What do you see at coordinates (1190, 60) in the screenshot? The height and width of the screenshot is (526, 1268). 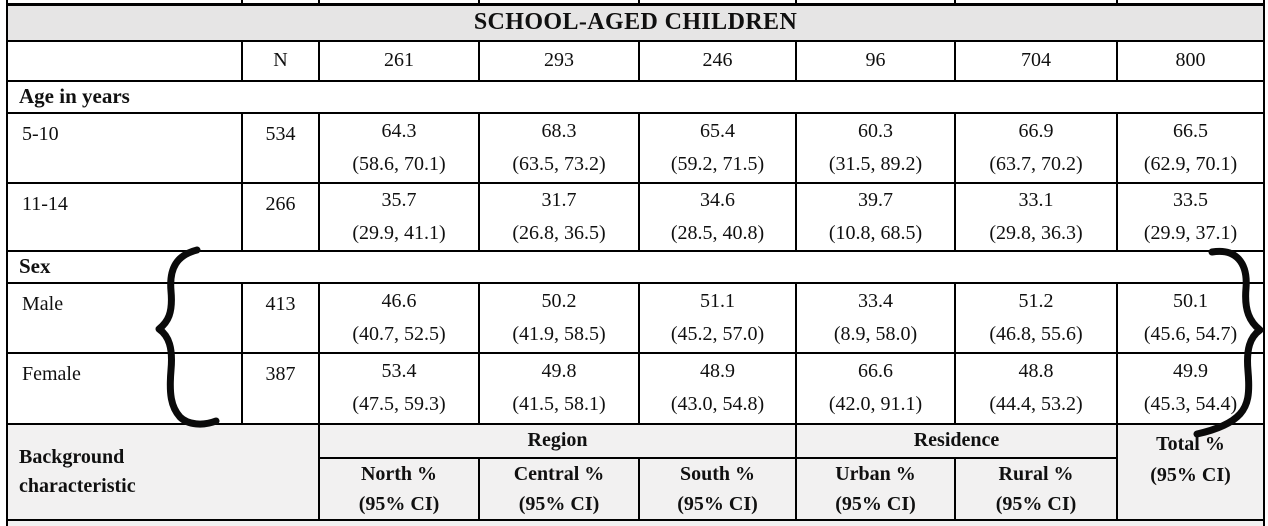 I see `sample-size-cell: 800` at bounding box center [1190, 60].